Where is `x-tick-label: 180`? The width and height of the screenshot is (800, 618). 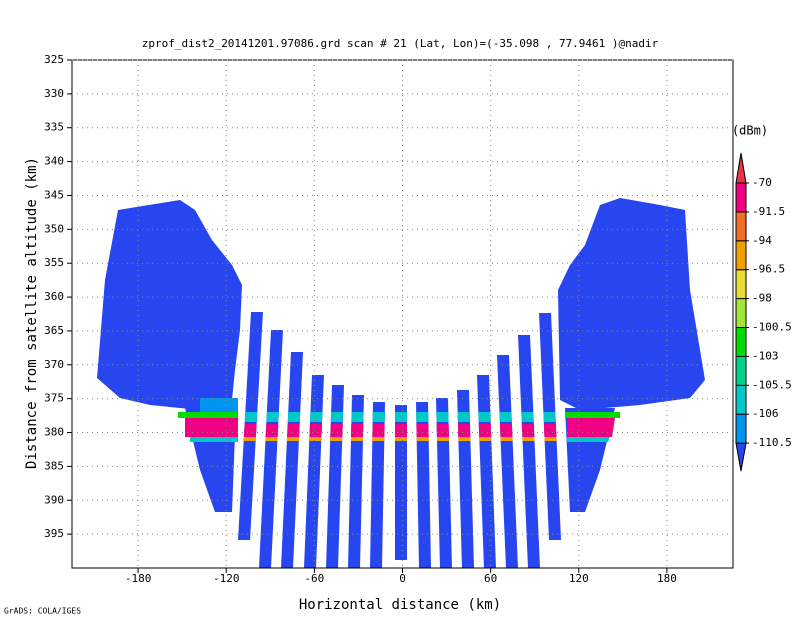 x-tick-label: 180 is located at coordinates (667, 578).